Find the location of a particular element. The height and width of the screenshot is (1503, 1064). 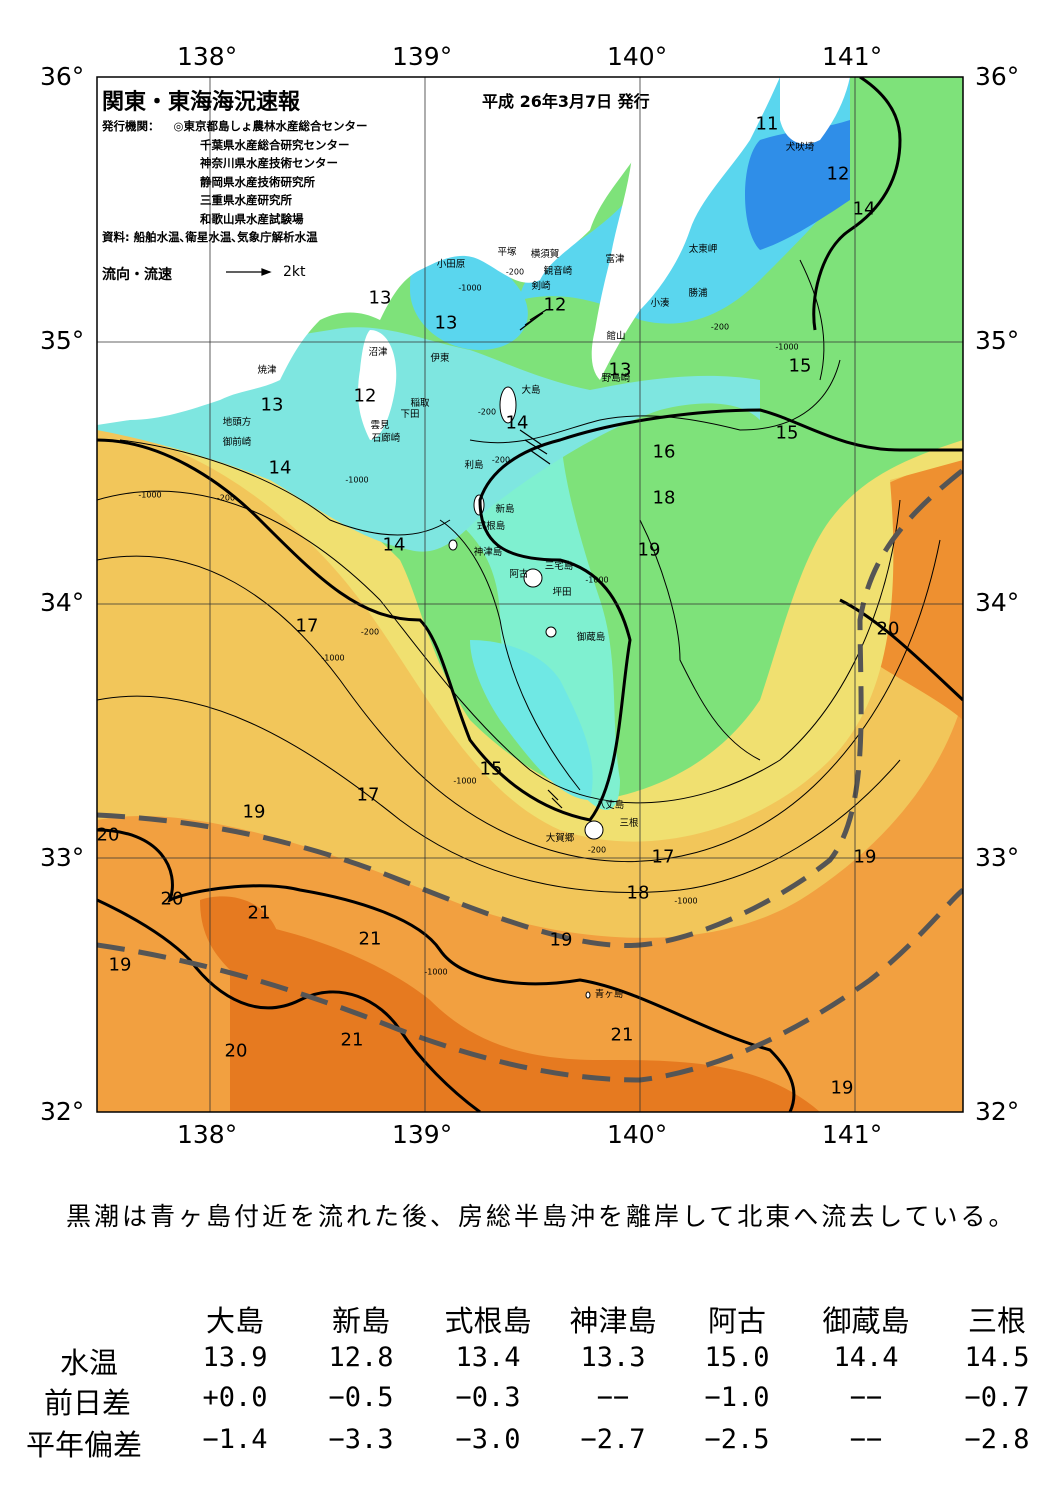

boso-land is located at coordinates (685, 228).